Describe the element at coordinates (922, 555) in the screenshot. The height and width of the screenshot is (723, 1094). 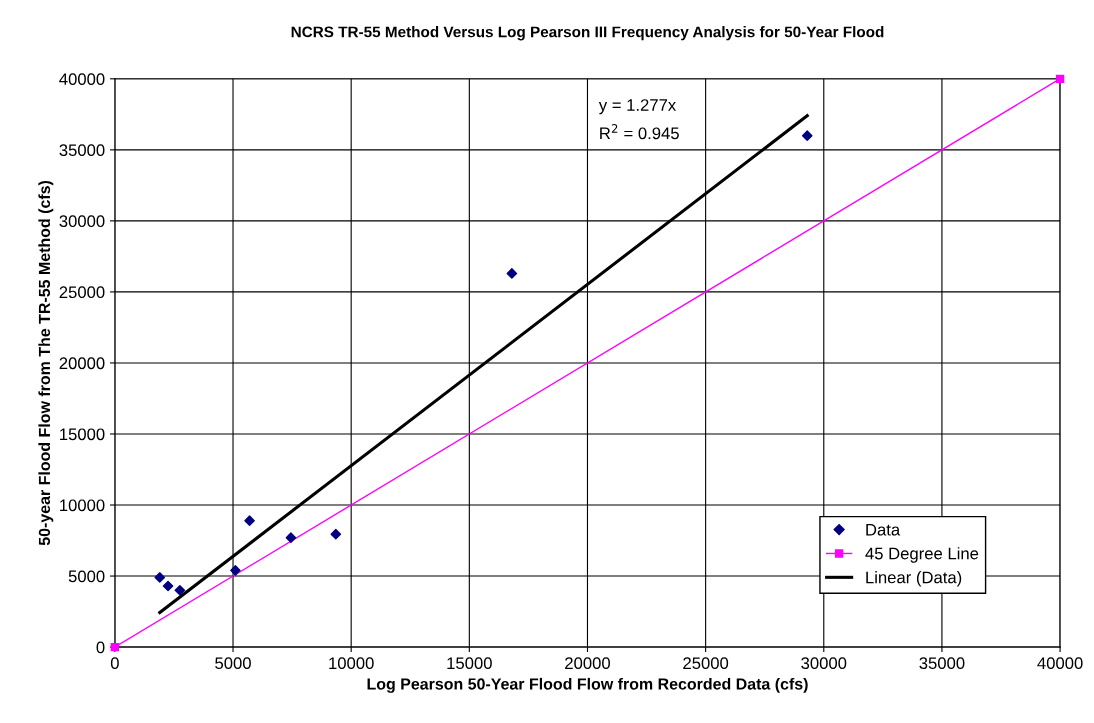
I see `legend-label: 45 Degree Line` at that location.